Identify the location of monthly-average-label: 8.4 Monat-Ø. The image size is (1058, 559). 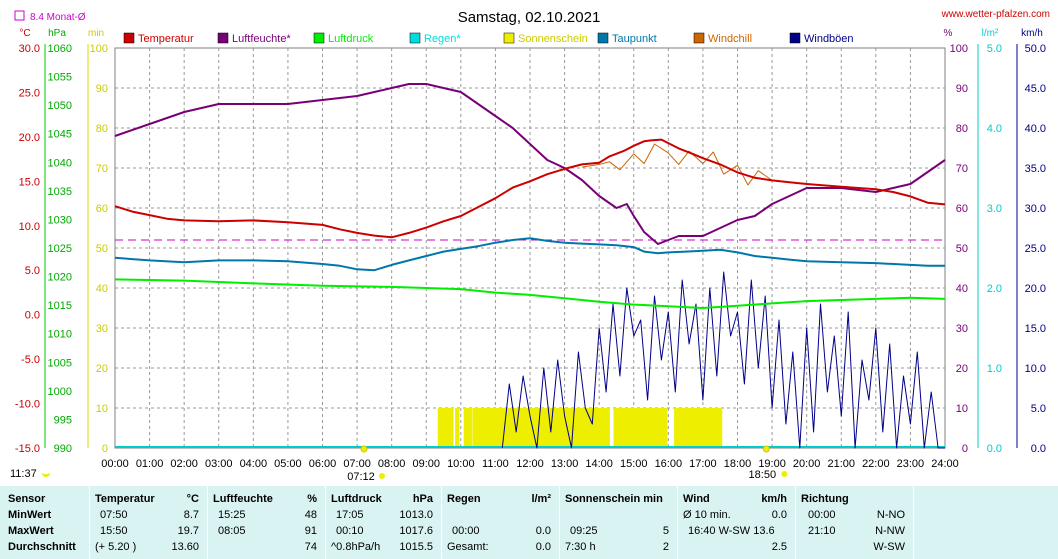
(58, 17).